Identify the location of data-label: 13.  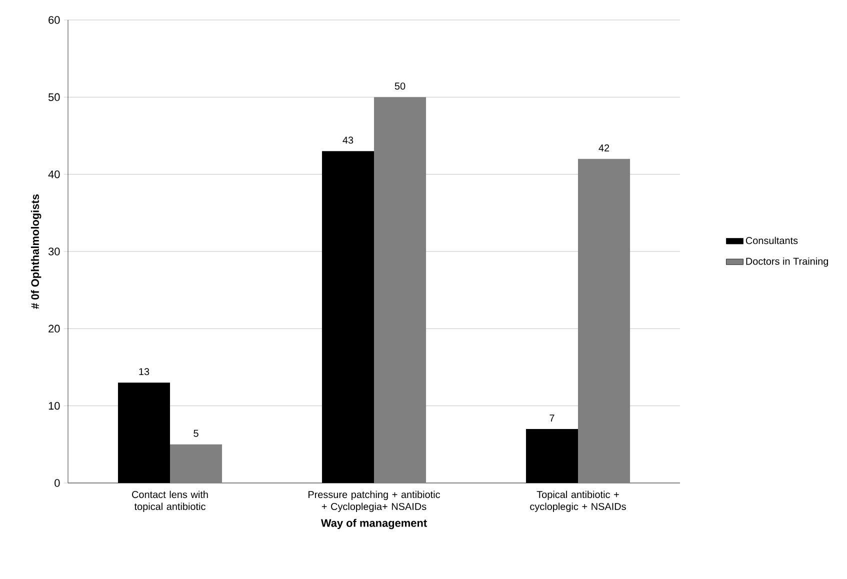
(144, 372).